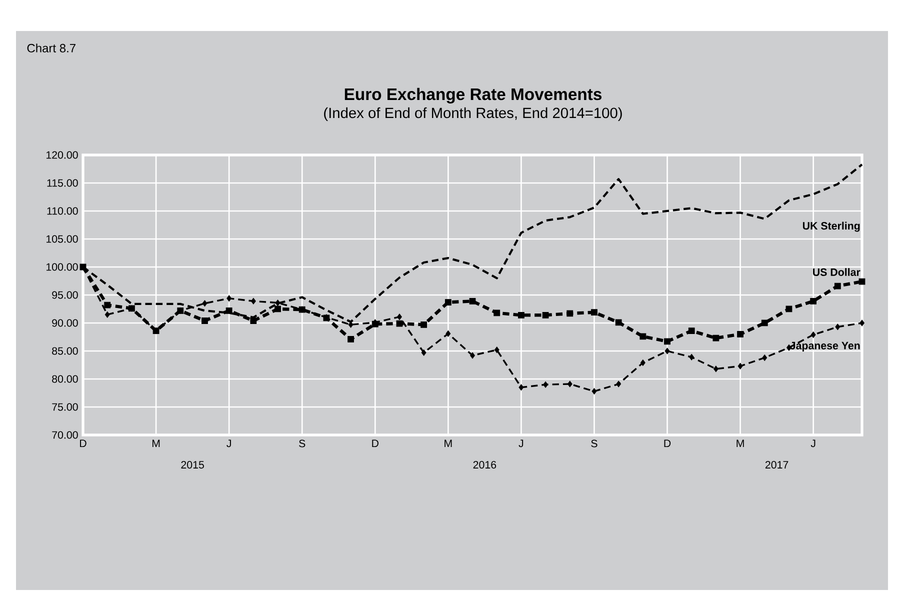  I want to click on y-tick-label: 105.00, so click(62, 239).